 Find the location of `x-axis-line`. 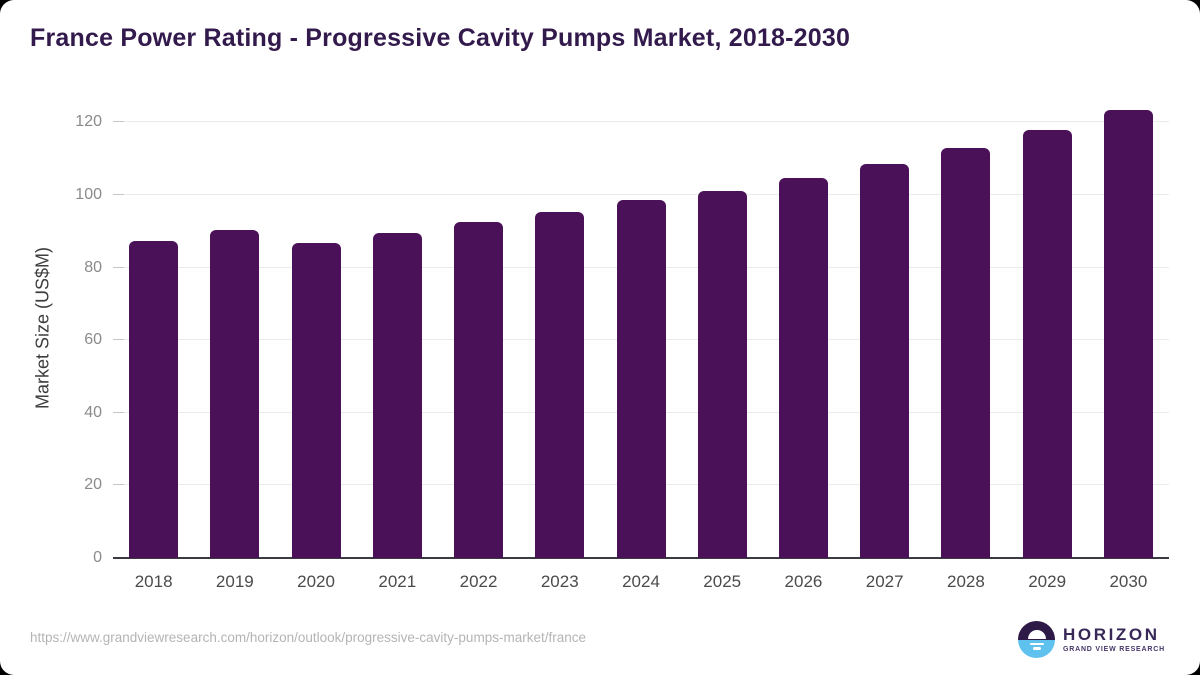

x-axis-line is located at coordinates (641, 558).